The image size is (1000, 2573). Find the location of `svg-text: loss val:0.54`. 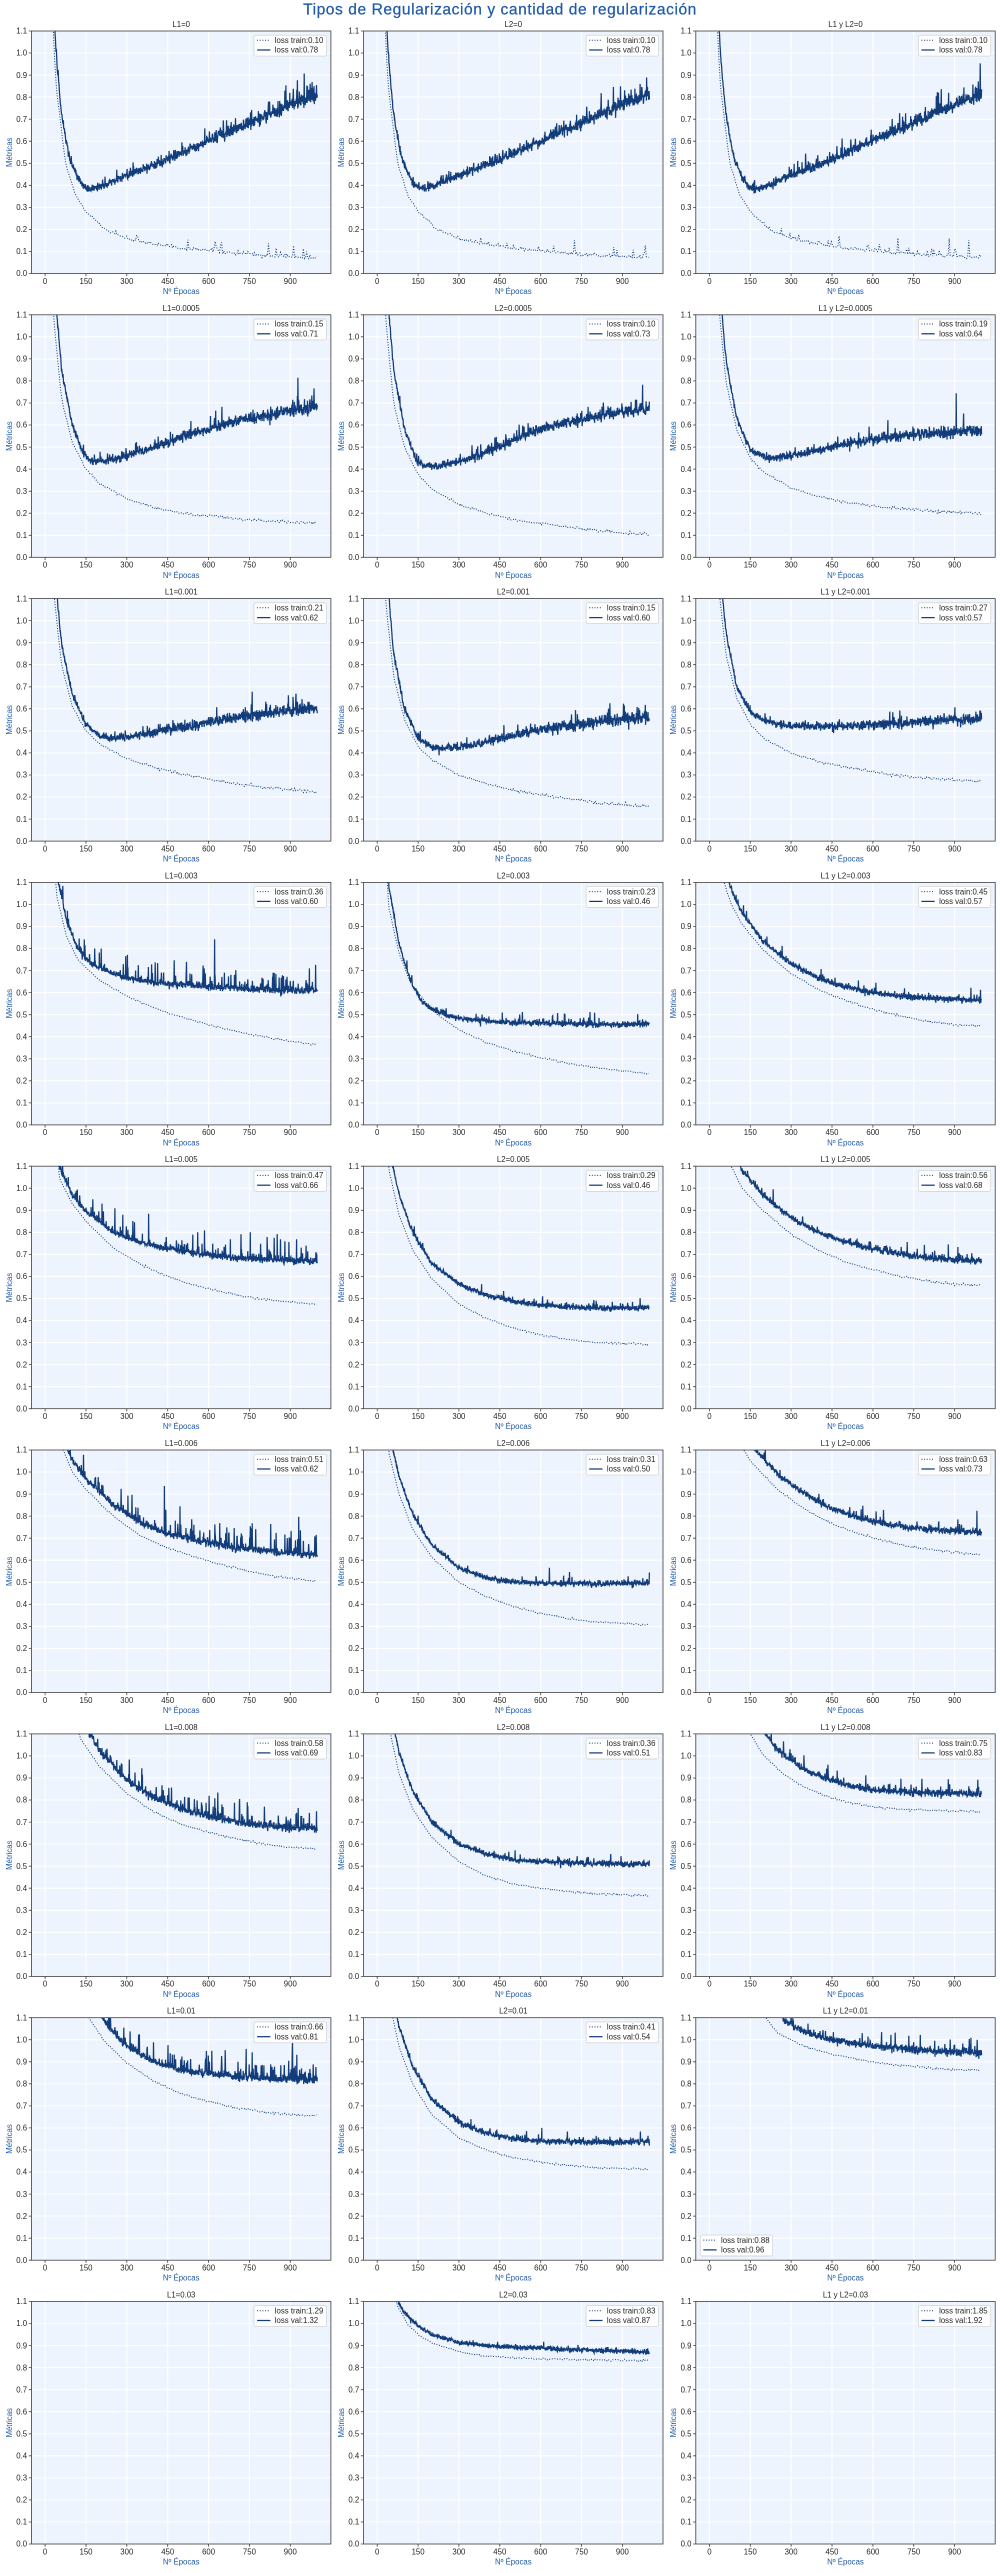

svg-text: loss val:0.54 is located at coordinates (629, 2036).